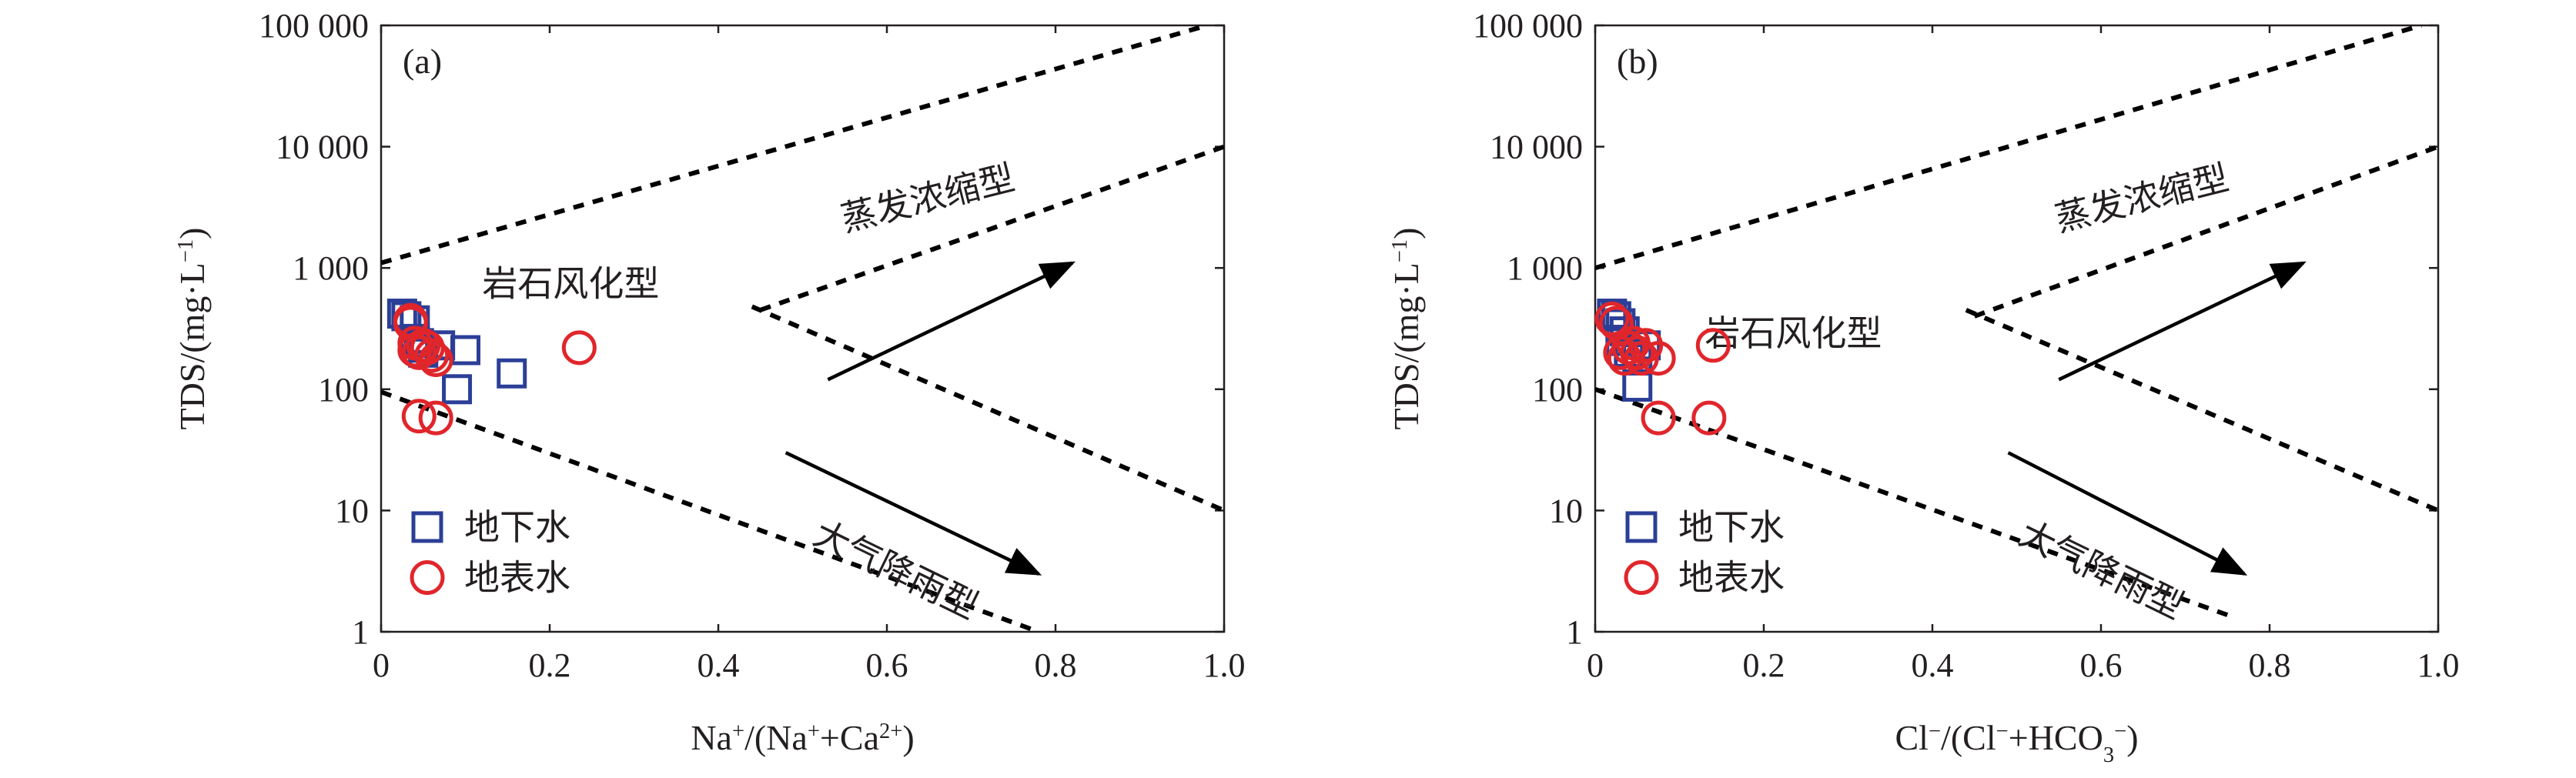  What do you see at coordinates (423, 61) in the screenshot?
I see `panel-label: (a)` at bounding box center [423, 61].